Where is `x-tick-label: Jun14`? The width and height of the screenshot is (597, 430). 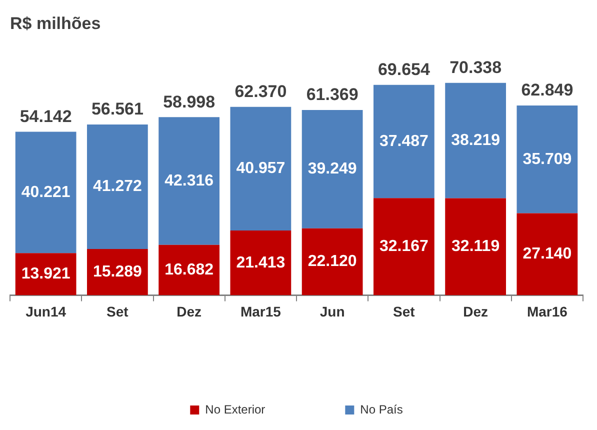 x-tick-label: Jun14 is located at coordinates (46, 311).